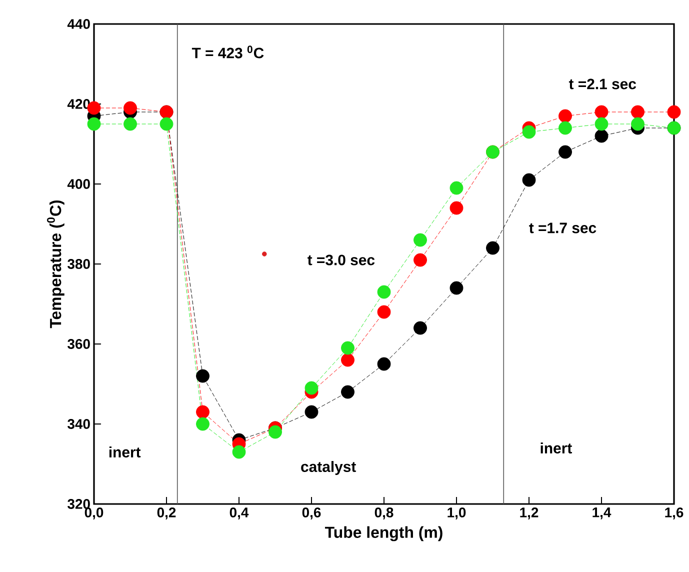 This screenshot has width=689, height=572. Describe the element at coordinates (341, 260) in the screenshot. I see `series-label: t =3.0 sec` at that location.